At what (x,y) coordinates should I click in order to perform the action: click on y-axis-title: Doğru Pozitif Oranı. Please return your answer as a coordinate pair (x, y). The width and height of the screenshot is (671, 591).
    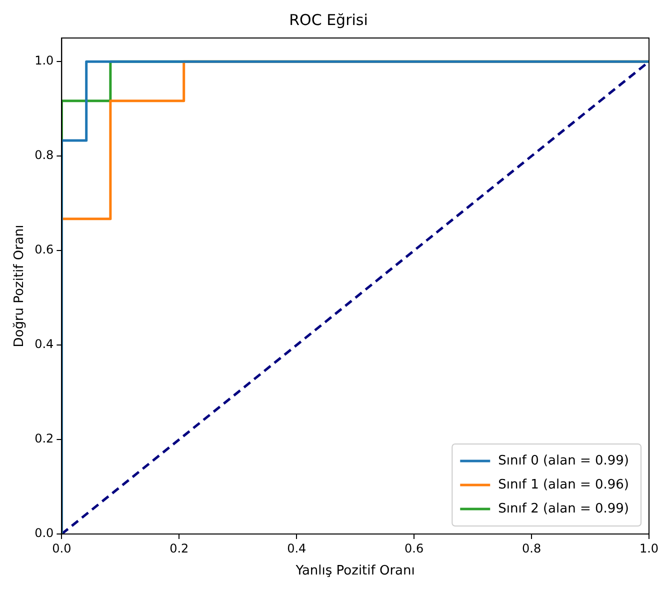
    Looking at the image, I should click on (20, 286).